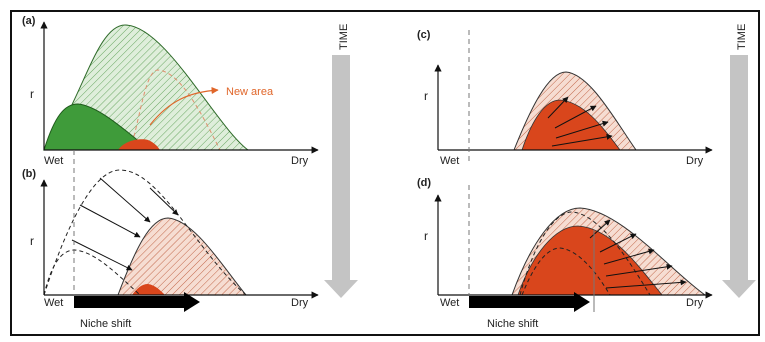  Describe the element at coordinates (449, 161) in the screenshot. I see `panel-c-x-left-label: Wet` at that location.